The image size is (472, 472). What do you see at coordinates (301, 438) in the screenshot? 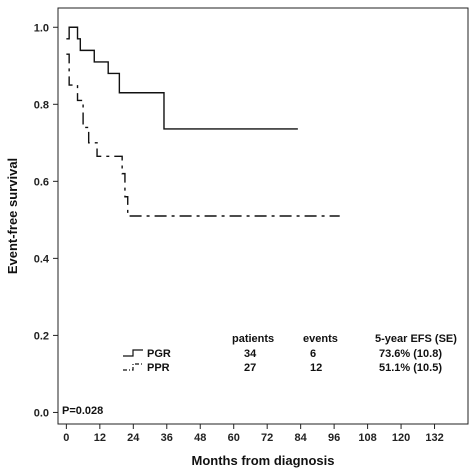
I see `x-tick-label: 84` at bounding box center [301, 438].